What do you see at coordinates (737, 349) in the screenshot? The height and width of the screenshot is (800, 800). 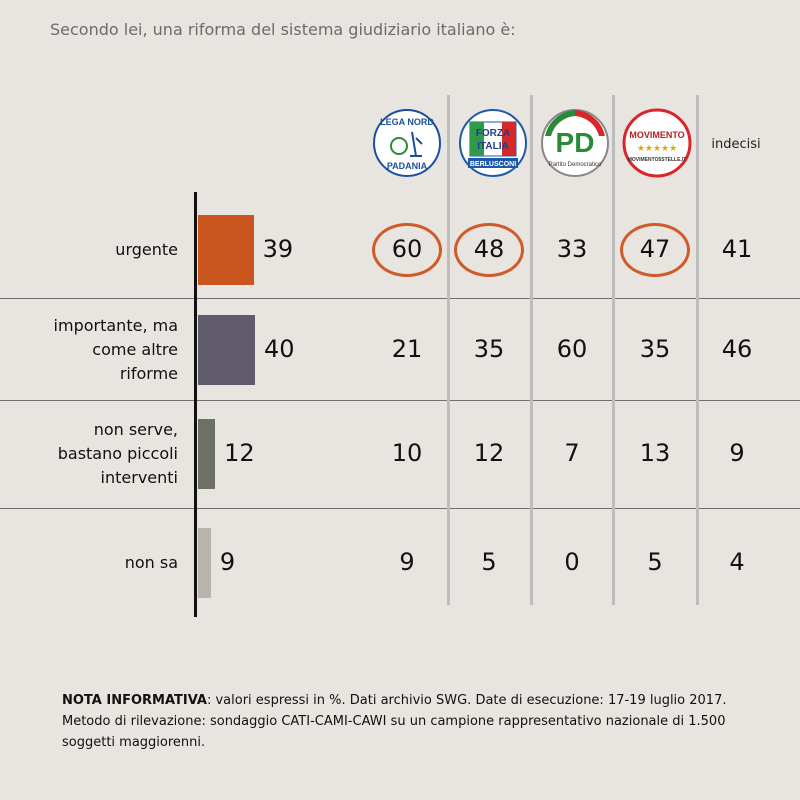 I see `table-cell: 46` at bounding box center [737, 349].